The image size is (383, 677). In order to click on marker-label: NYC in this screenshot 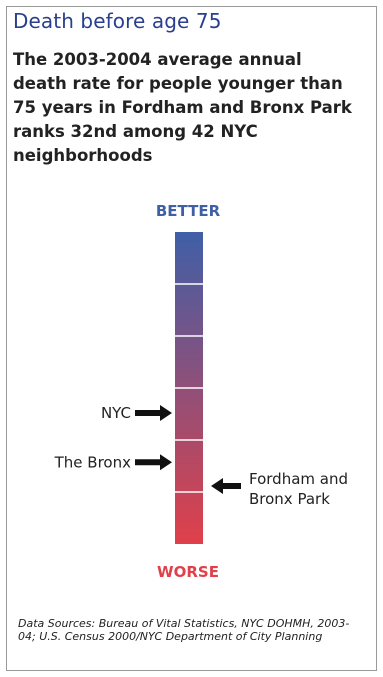, I will do `click(116, 413)`.